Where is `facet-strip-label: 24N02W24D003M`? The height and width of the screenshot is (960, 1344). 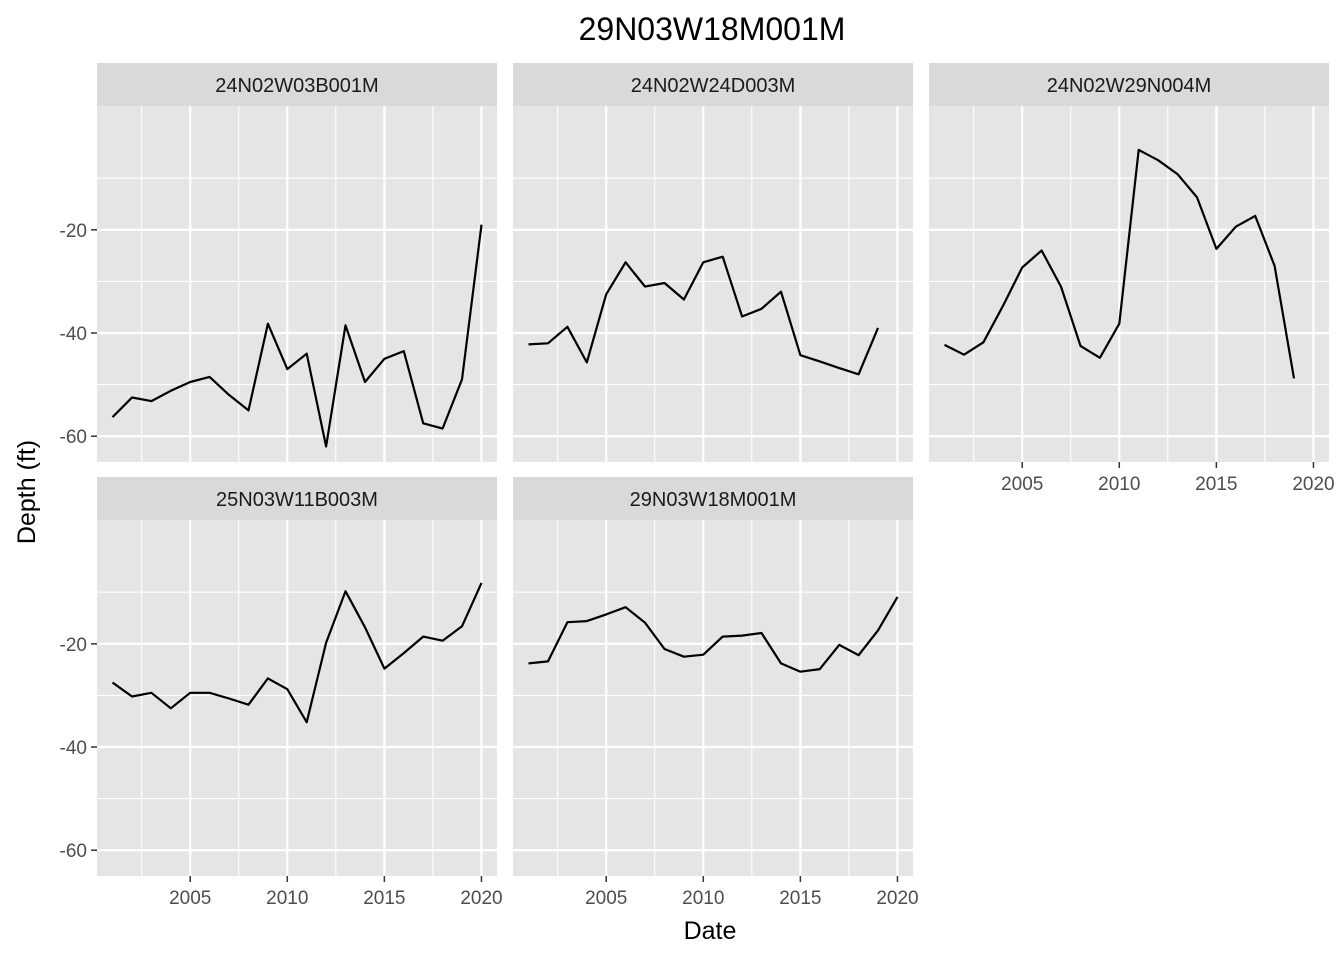
facet-strip-label: 24N02W24D003M is located at coordinates (713, 86).